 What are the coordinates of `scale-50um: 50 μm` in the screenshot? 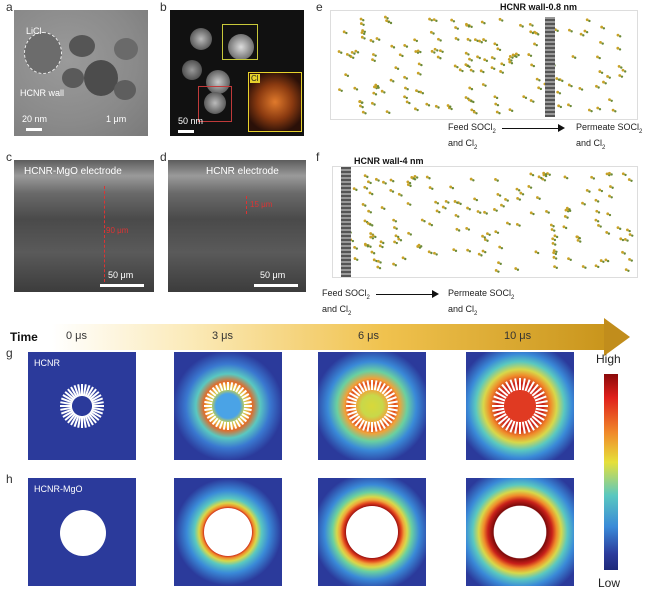 It's located at (273, 275).